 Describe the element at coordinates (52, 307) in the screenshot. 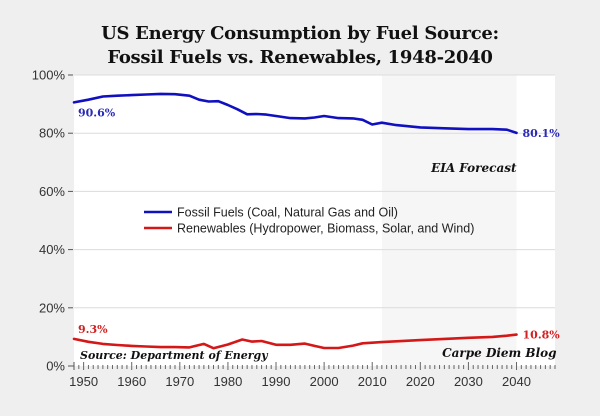

I see `y-tick-label: 20%` at that location.